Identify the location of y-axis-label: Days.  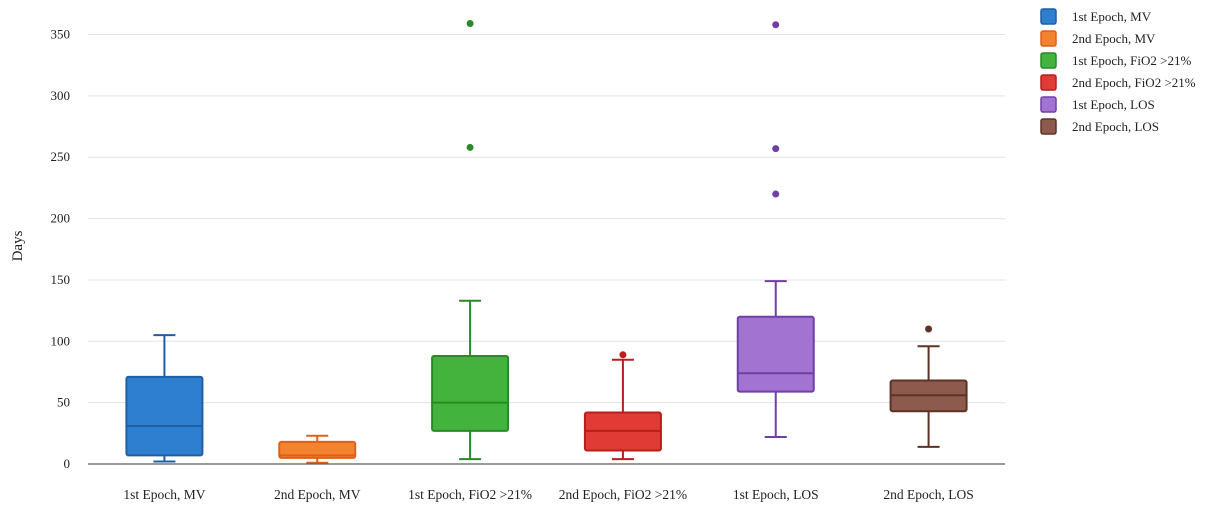
(18, 245).